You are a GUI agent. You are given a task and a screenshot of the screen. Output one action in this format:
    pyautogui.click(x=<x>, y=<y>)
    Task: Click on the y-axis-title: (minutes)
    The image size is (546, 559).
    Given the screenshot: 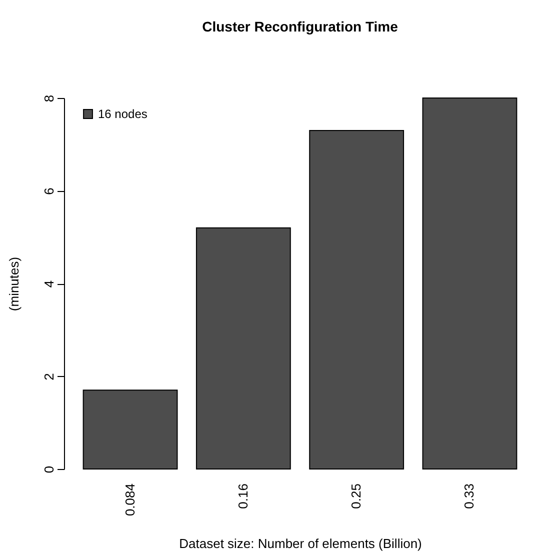 What is the action you would take?
    pyautogui.click(x=14, y=284)
    